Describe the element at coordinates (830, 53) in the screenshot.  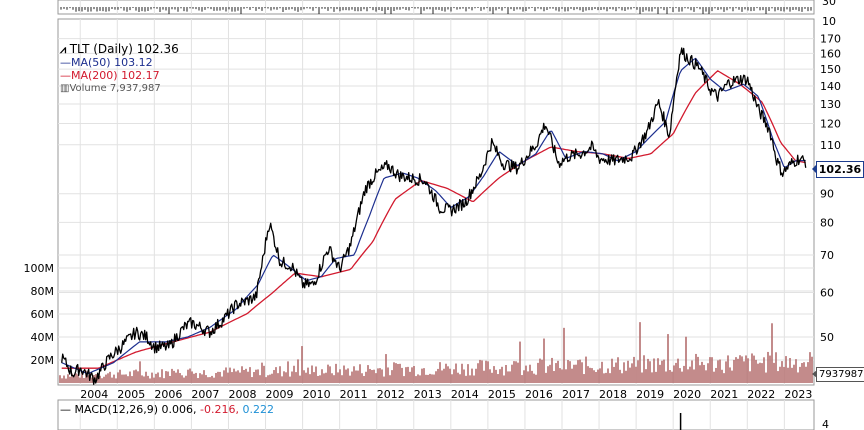
I see `y-tick-label: 160` at that location.